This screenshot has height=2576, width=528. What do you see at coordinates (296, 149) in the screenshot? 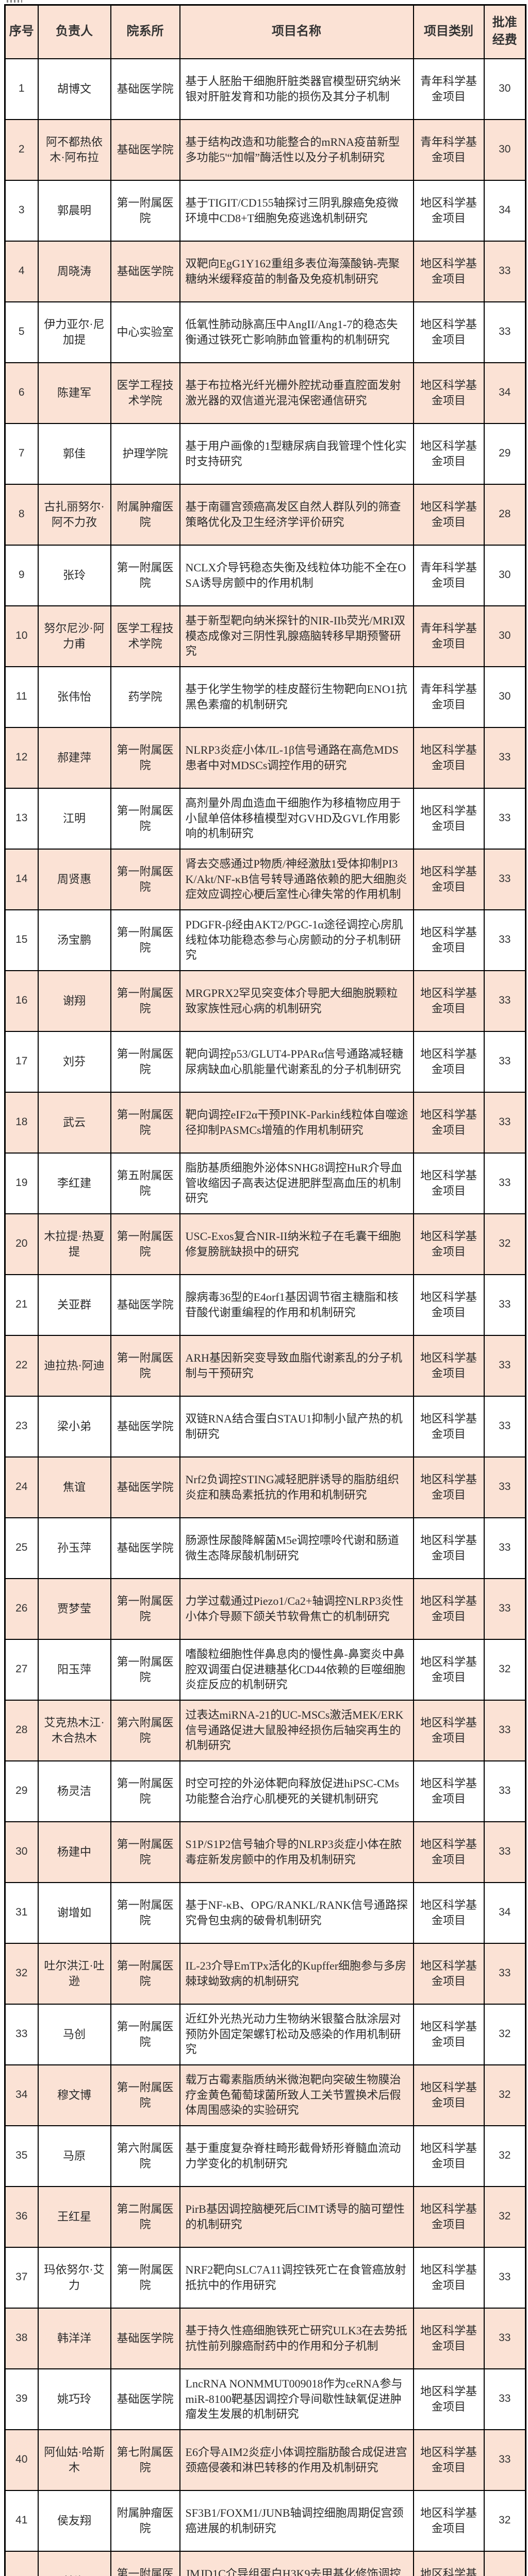
I see `cell-project-title: 基于结构改造和功能整合的mRNA疫苗新型多功能5'“加帽”酶活性以及分子机制研究` at bounding box center [296, 149].